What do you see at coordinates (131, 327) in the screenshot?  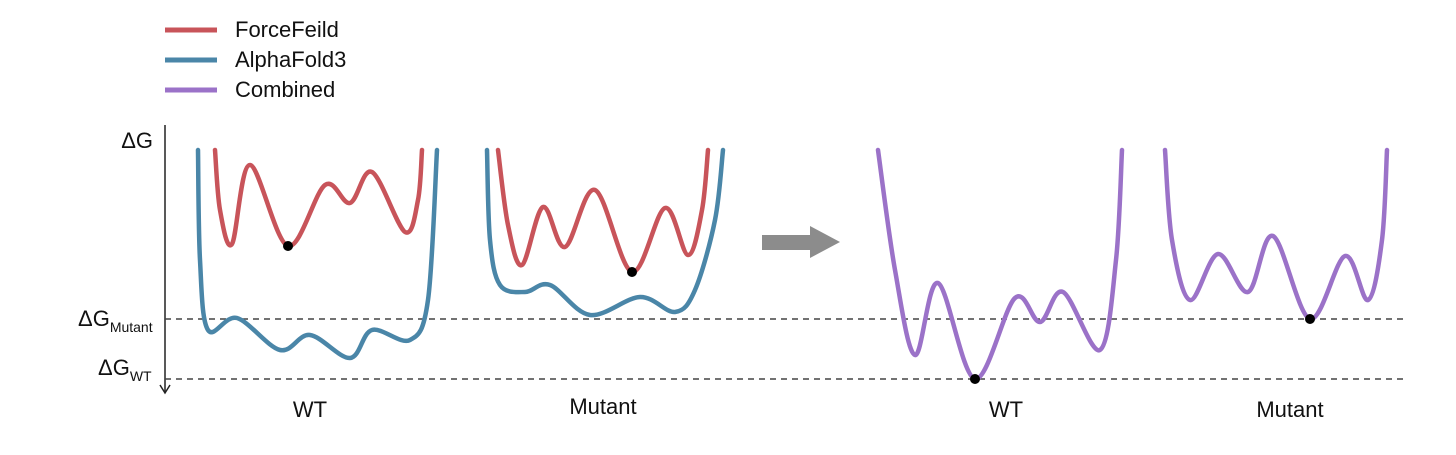 I see `level-subscript: Mutant` at bounding box center [131, 327].